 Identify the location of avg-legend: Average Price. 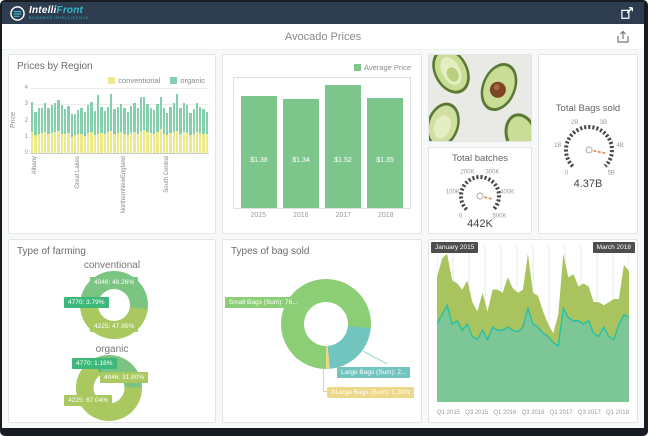
(322, 65).